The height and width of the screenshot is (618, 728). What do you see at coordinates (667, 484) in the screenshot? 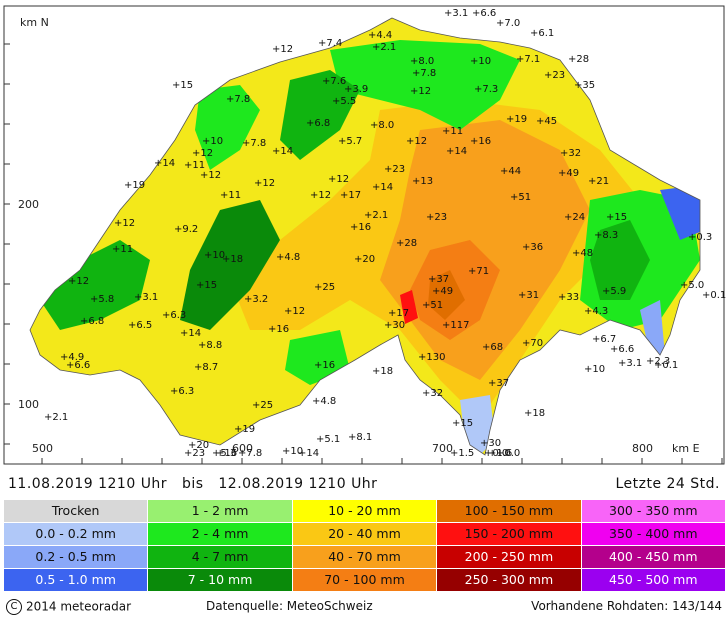
I see `accumulation-window: Letzte 24 Std.` at bounding box center [667, 484].